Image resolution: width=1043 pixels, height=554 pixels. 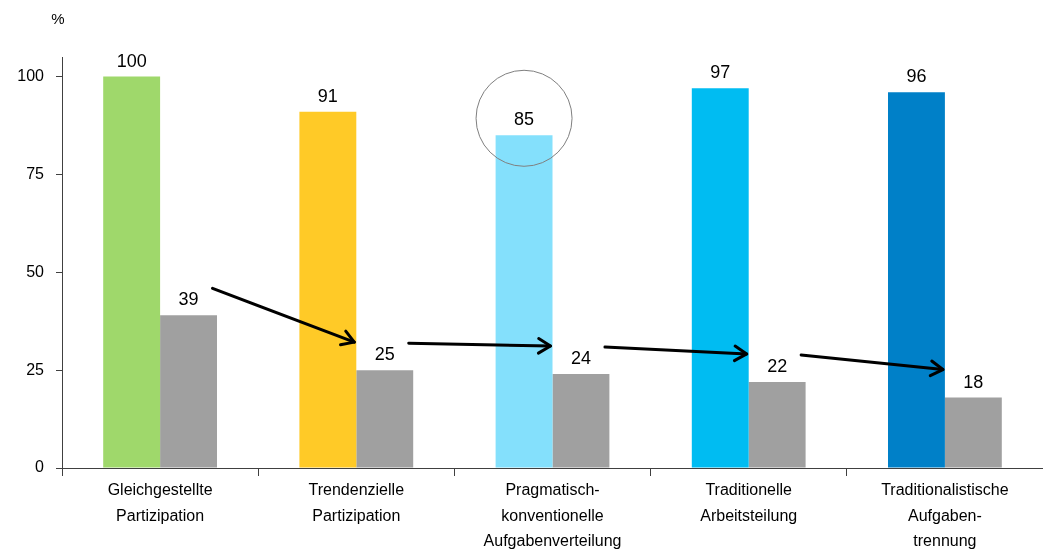 What do you see at coordinates (31, 75) in the screenshot?
I see `y-tick-label: 100` at bounding box center [31, 75].